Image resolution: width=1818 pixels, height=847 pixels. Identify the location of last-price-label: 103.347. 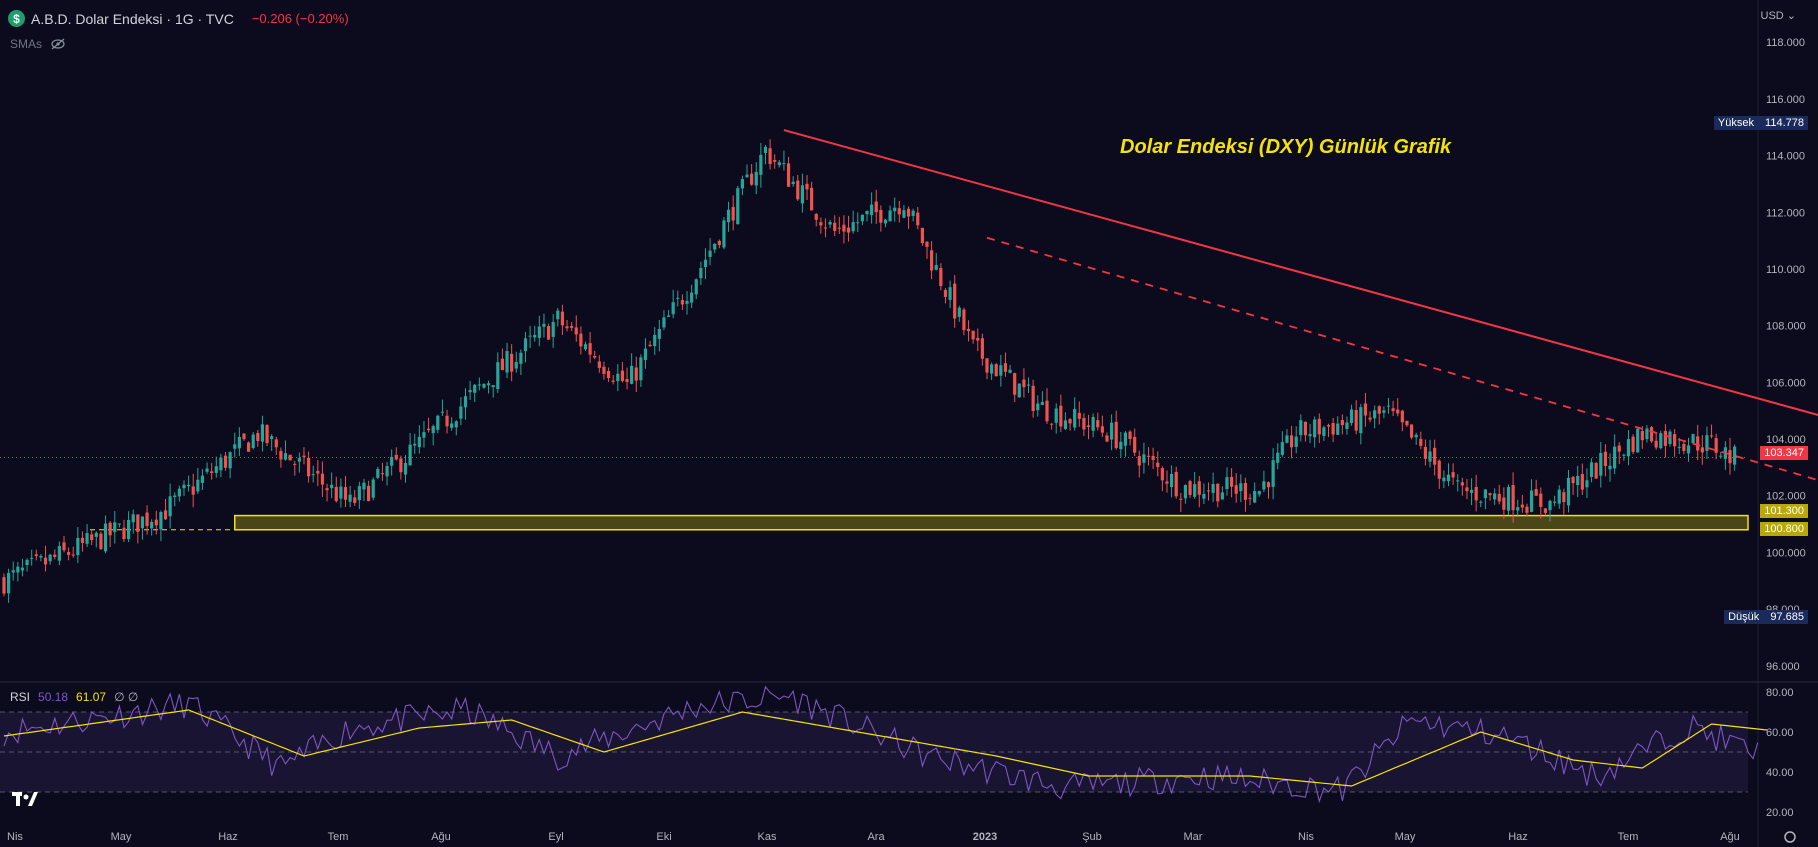
(1784, 453).